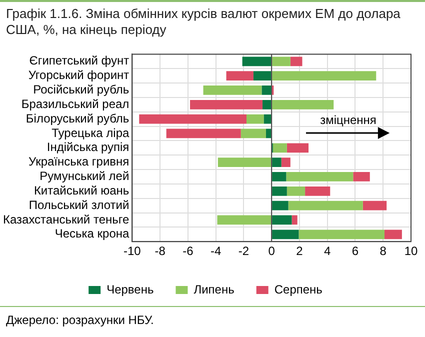 This screenshot has width=425, height=337. I want to click on legend-label: Червень, so click(130, 289).